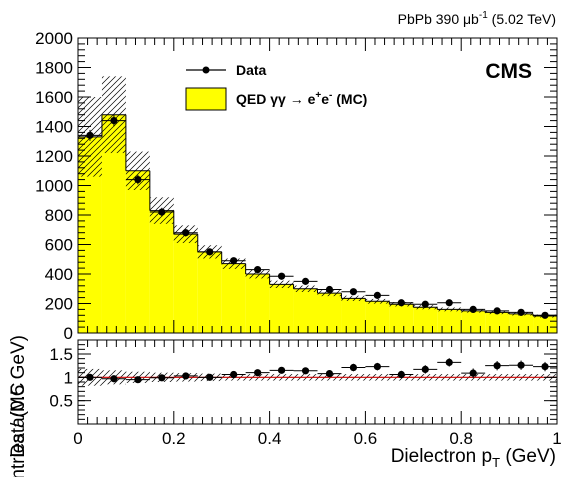  What do you see at coordinates (54, 156) in the screenshot?
I see `y-tick-label: 1200` at bounding box center [54, 156].